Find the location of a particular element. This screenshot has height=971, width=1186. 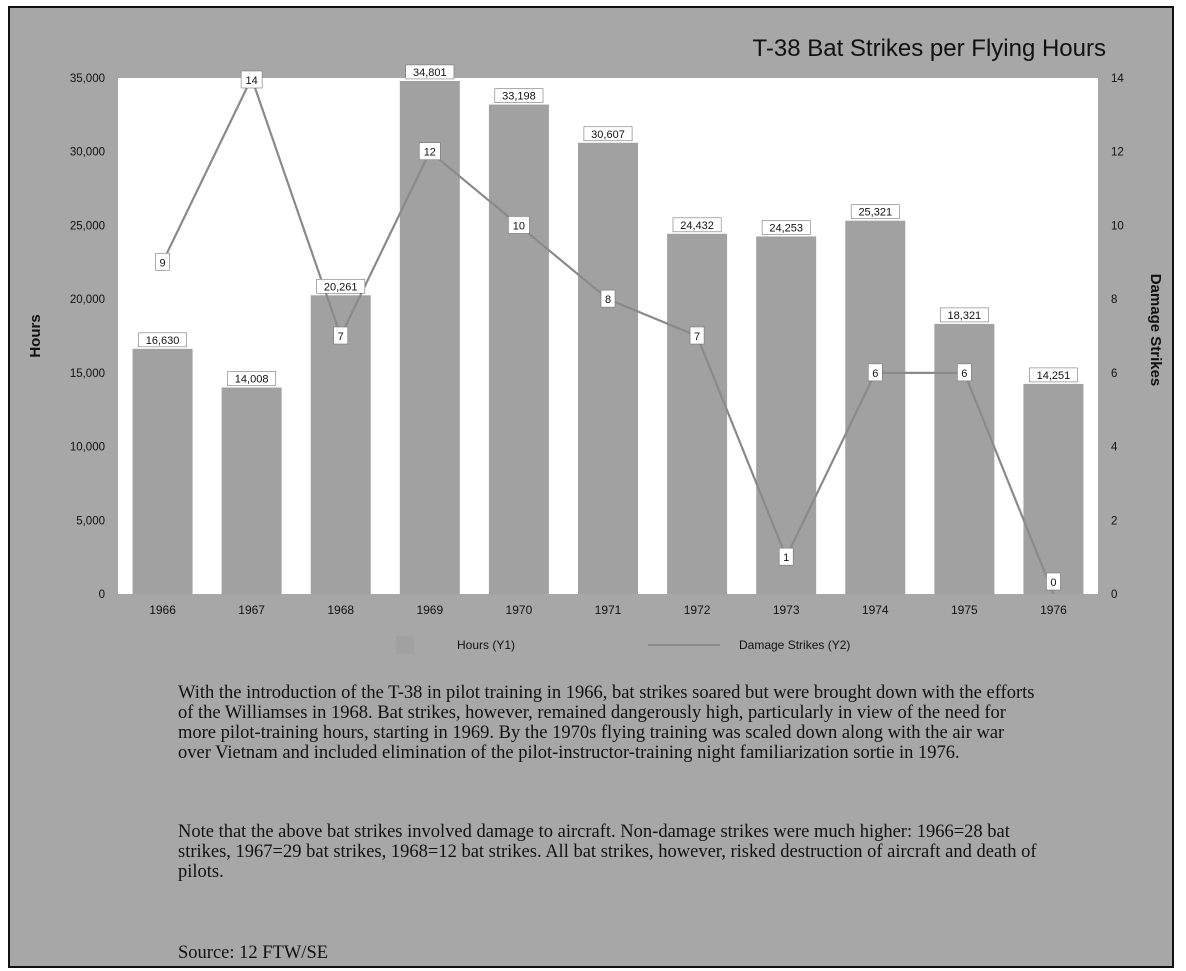

bar-label-1969: 34,801 is located at coordinates (430, 73).